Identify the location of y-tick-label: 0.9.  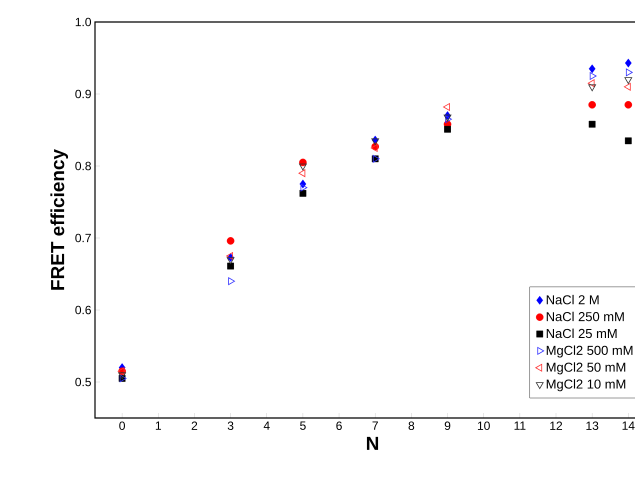
(83, 94).